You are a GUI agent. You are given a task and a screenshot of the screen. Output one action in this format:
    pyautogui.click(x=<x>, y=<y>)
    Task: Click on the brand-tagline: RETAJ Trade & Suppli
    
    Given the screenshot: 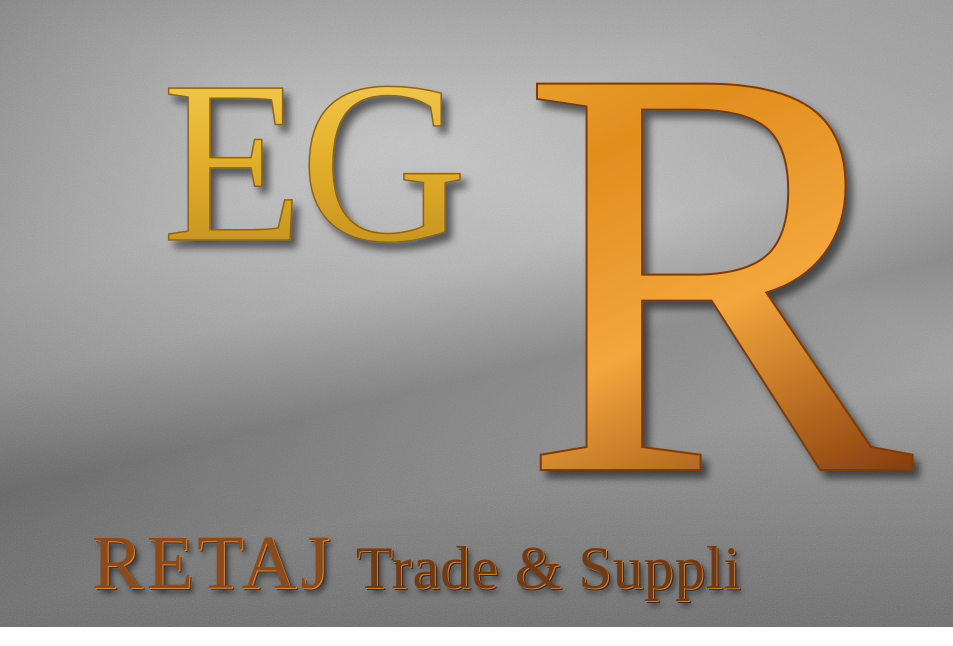 What is the action you would take?
    pyautogui.click(x=502, y=565)
    